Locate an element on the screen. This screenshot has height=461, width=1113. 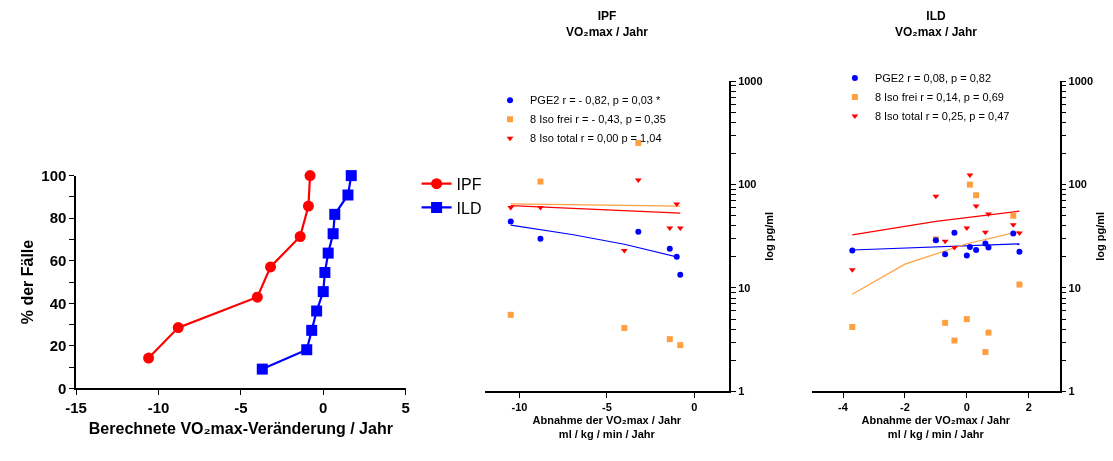
x-tick-label: -2 is located at coordinates (905, 407).